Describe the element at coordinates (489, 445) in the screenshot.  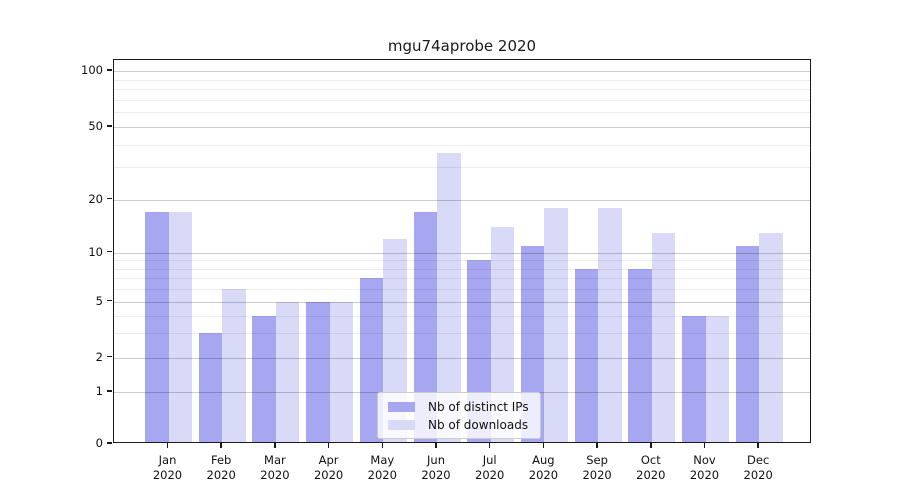
I see `x-tick-jul` at that location.